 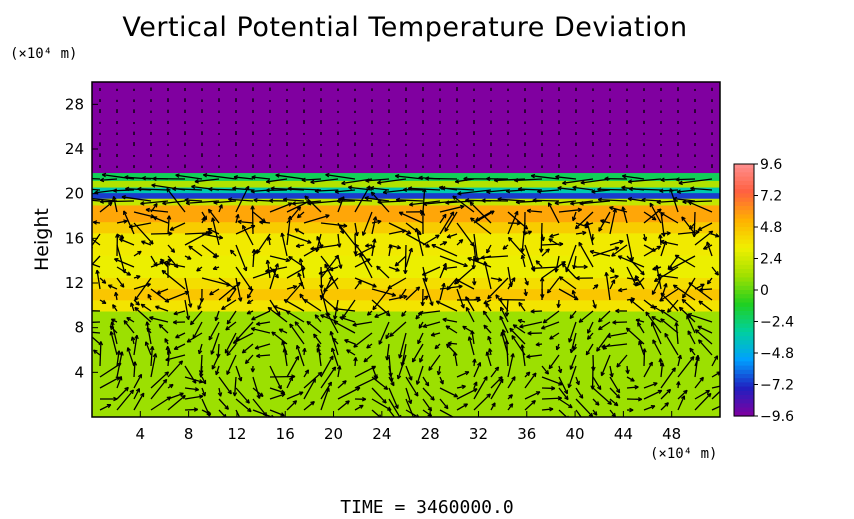 I want to click on y-axis: 4 8 12 16 20 24 28, so click(x=81, y=238).